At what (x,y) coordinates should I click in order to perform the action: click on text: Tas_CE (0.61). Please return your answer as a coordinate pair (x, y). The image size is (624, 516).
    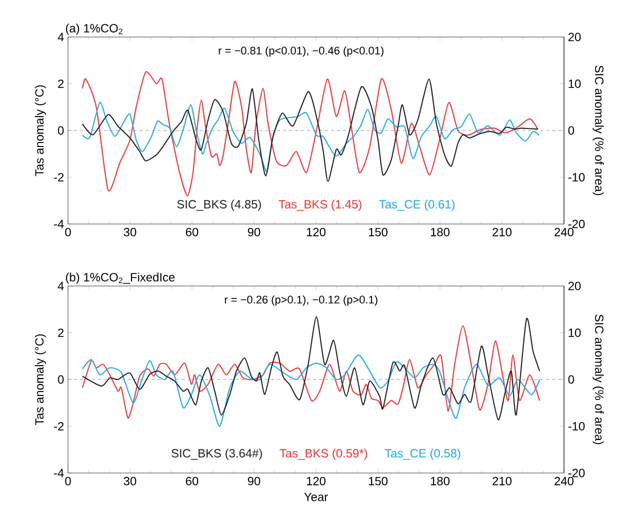
    Looking at the image, I should click on (417, 205).